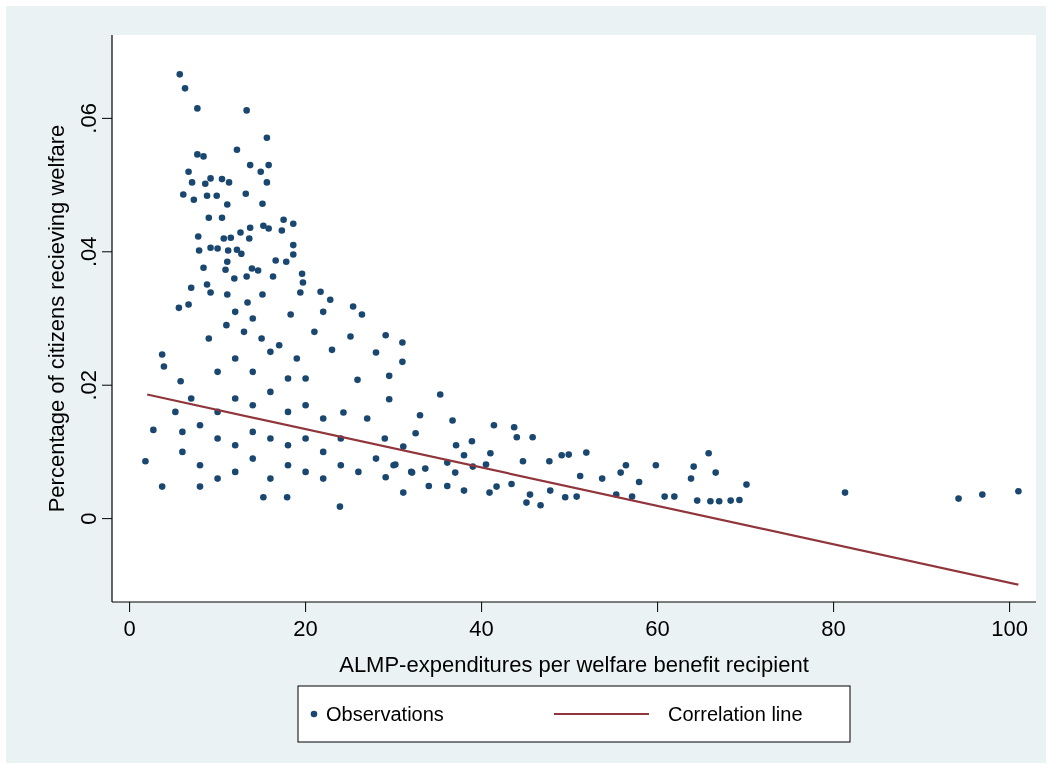 The image size is (1052, 769). What do you see at coordinates (1009, 628) in the screenshot?
I see `x-tick-label: 100` at bounding box center [1009, 628].